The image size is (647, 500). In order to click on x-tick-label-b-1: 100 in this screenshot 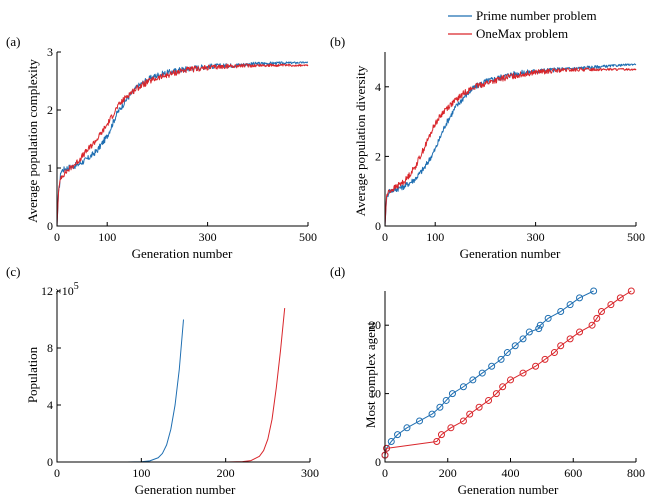, I will do `click(435, 237)`.